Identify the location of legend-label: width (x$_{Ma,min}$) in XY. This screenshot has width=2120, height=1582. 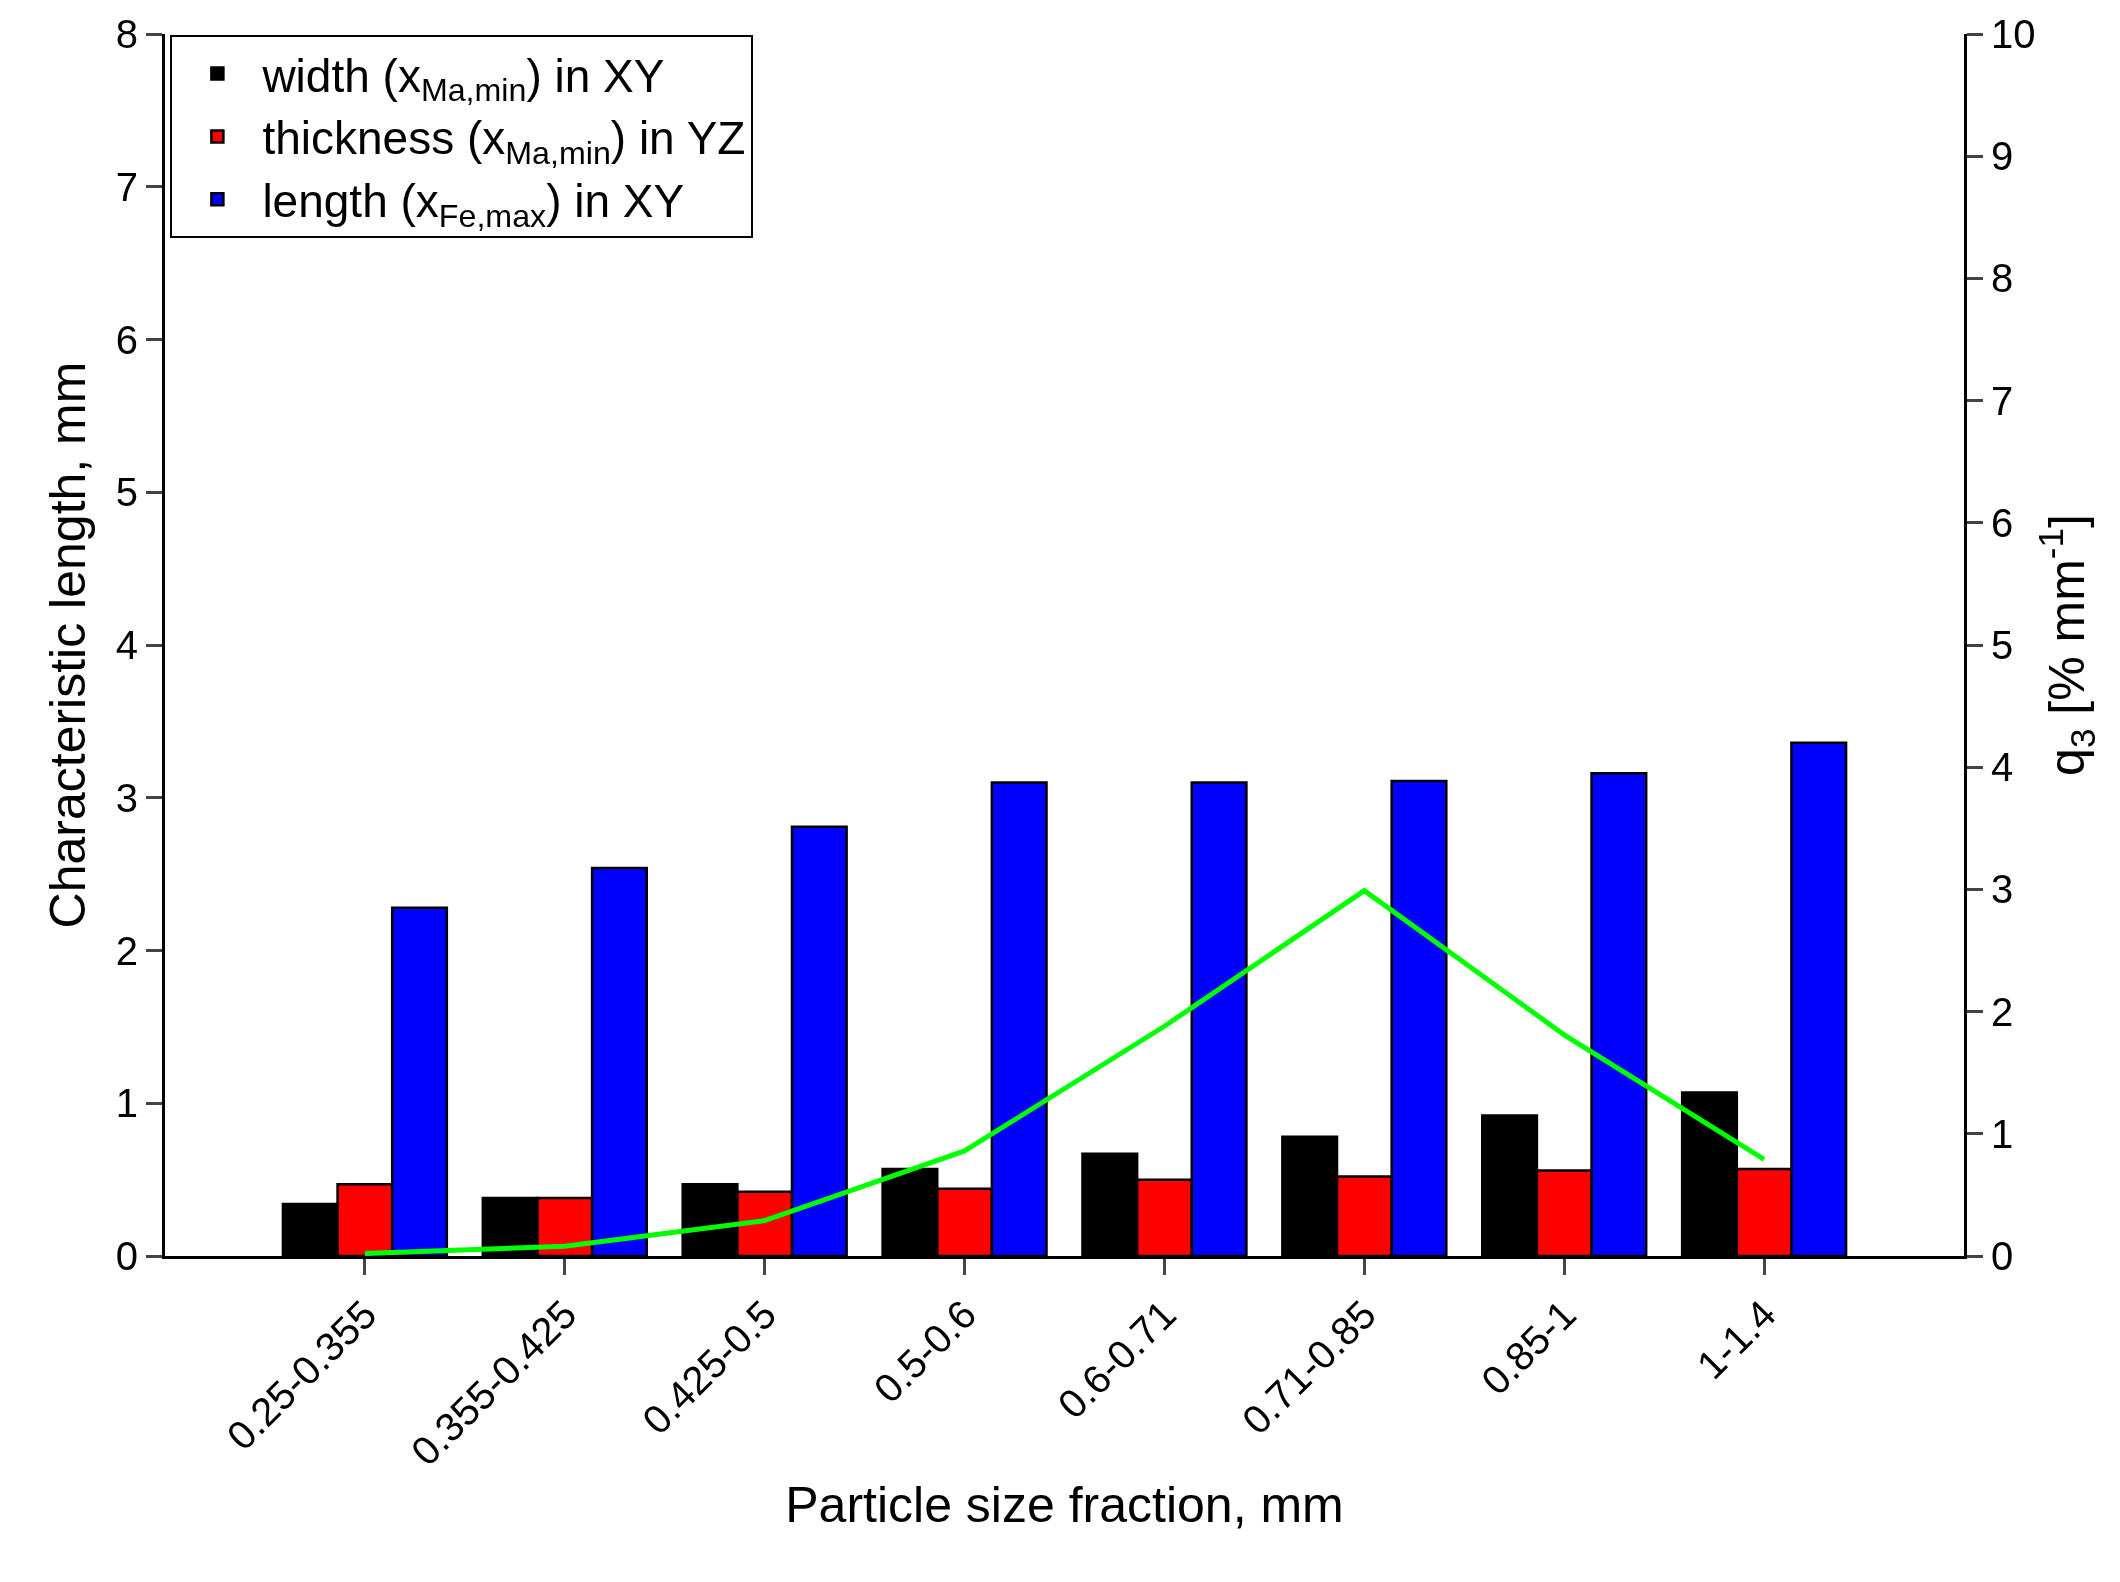
(463, 79).